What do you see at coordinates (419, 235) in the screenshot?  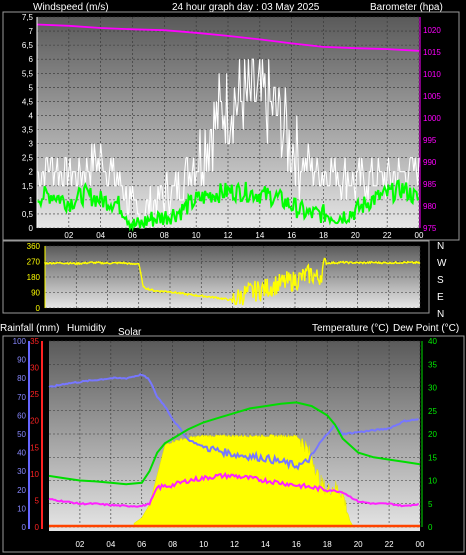 I see `wind-x-tick-label: 00` at bounding box center [419, 235].